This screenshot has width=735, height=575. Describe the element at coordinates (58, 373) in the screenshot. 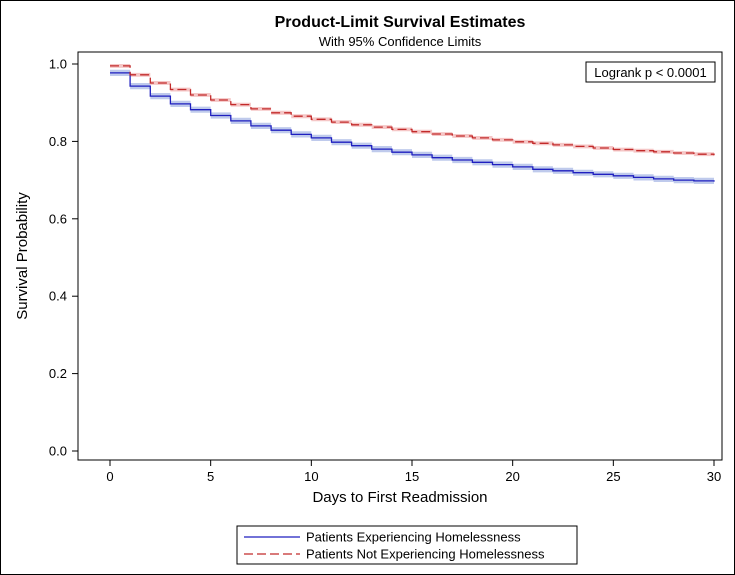

I see `y-tick-label: 0.2` at that location.